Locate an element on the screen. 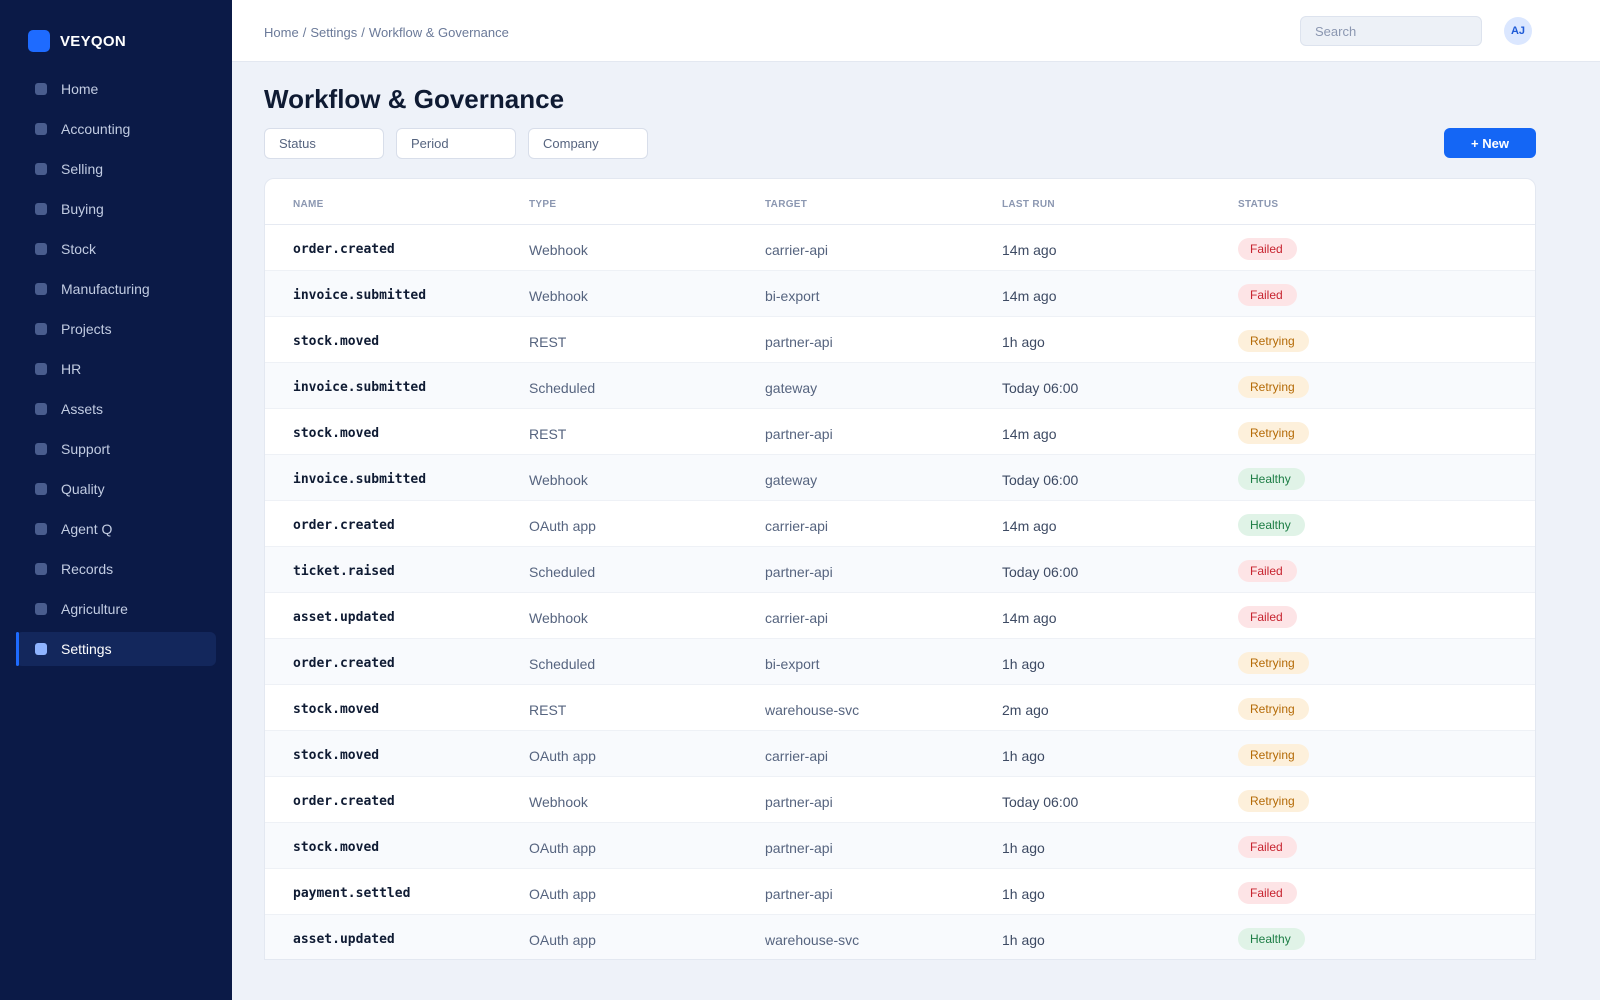  sidebar-item-buying: Buying is located at coordinates (116, 209).